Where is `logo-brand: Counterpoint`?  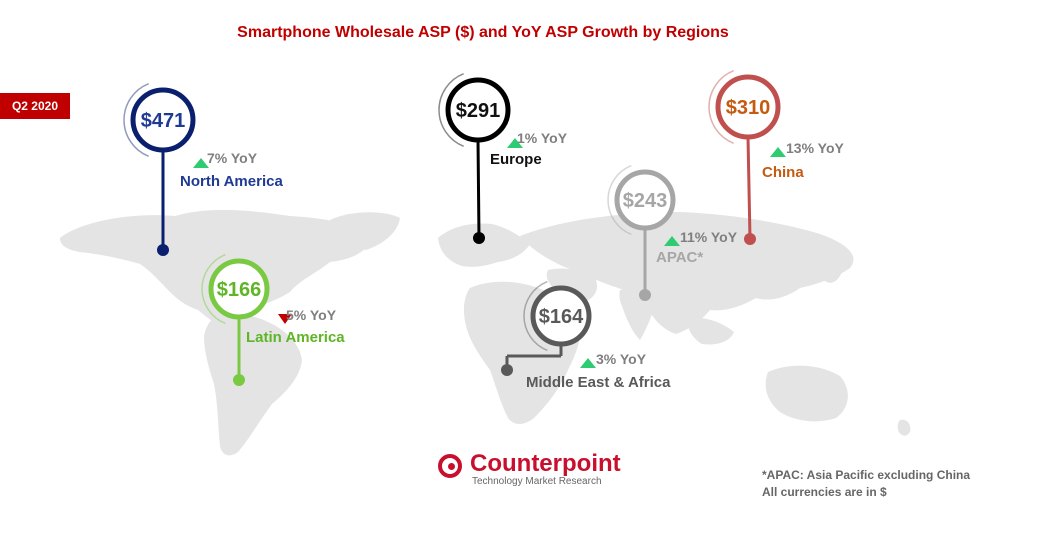 logo-brand: Counterpoint is located at coordinates (545, 463).